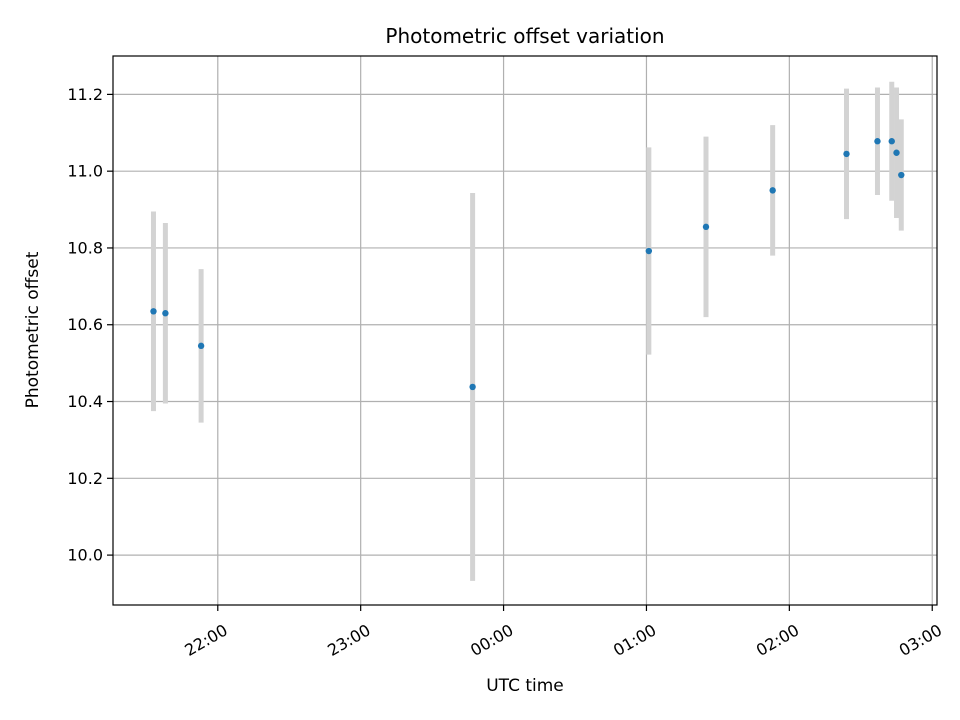 The image size is (960, 720). I want to click on y-tick-label: 10.6, so click(85, 324).